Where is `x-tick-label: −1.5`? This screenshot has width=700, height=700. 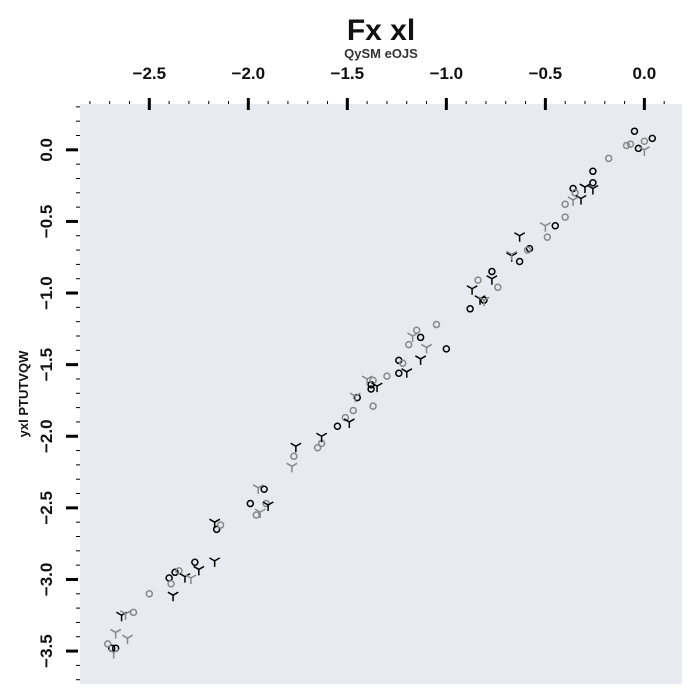 x-tick-label: −1.5 is located at coordinates (348, 73).